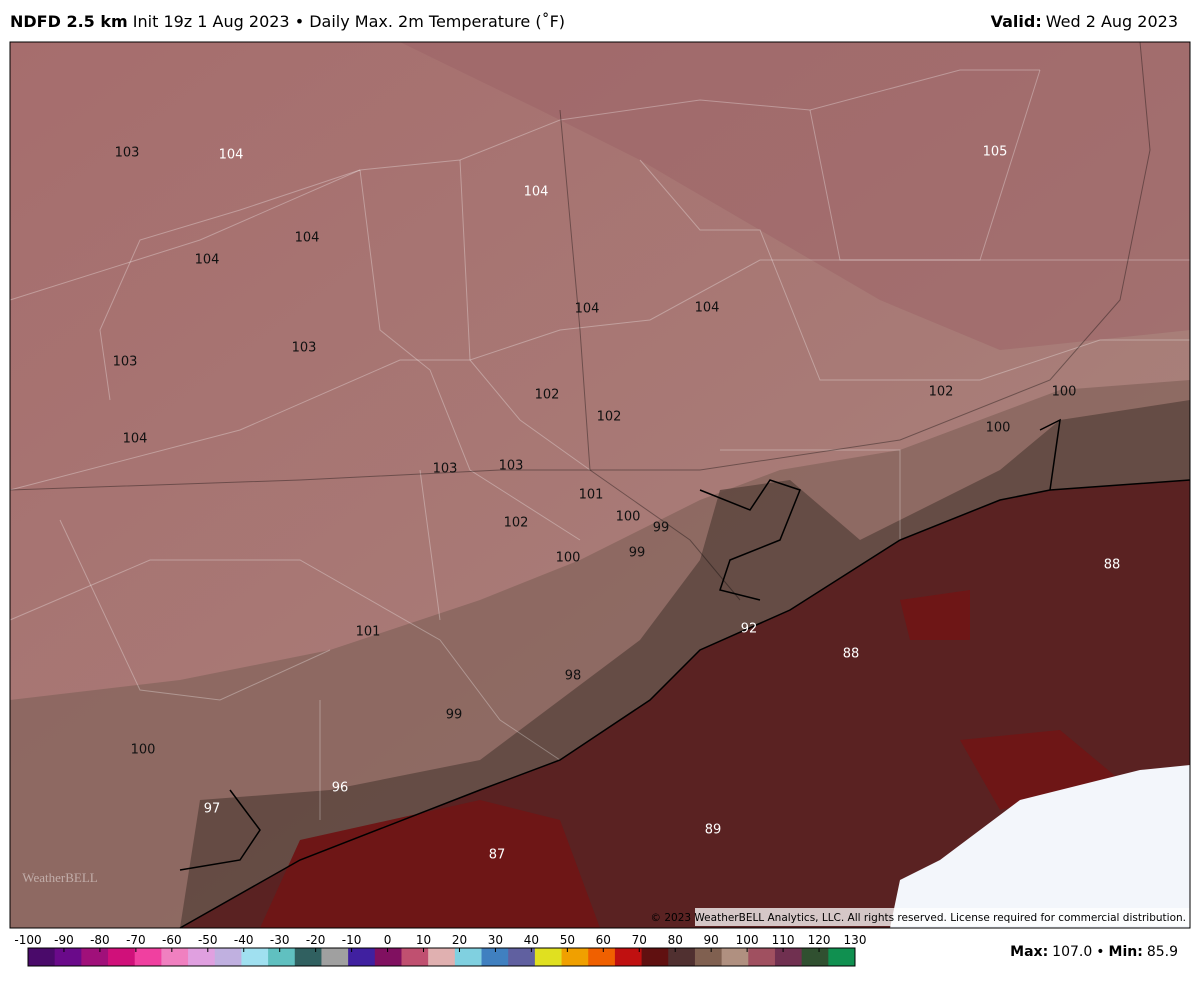 The height and width of the screenshot is (989, 1200). What do you see at coordinates (423, 940) in the screenshot?
I see `colorbar-tick-label: 10` at bounding box center [423, 940].